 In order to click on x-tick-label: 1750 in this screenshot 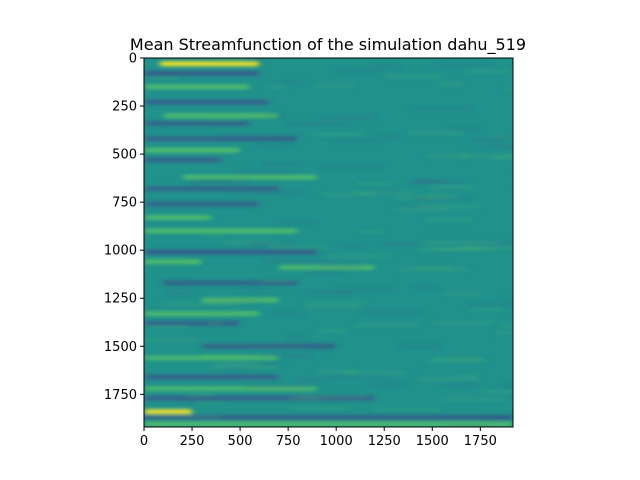, I will do `click(480, 441)`.